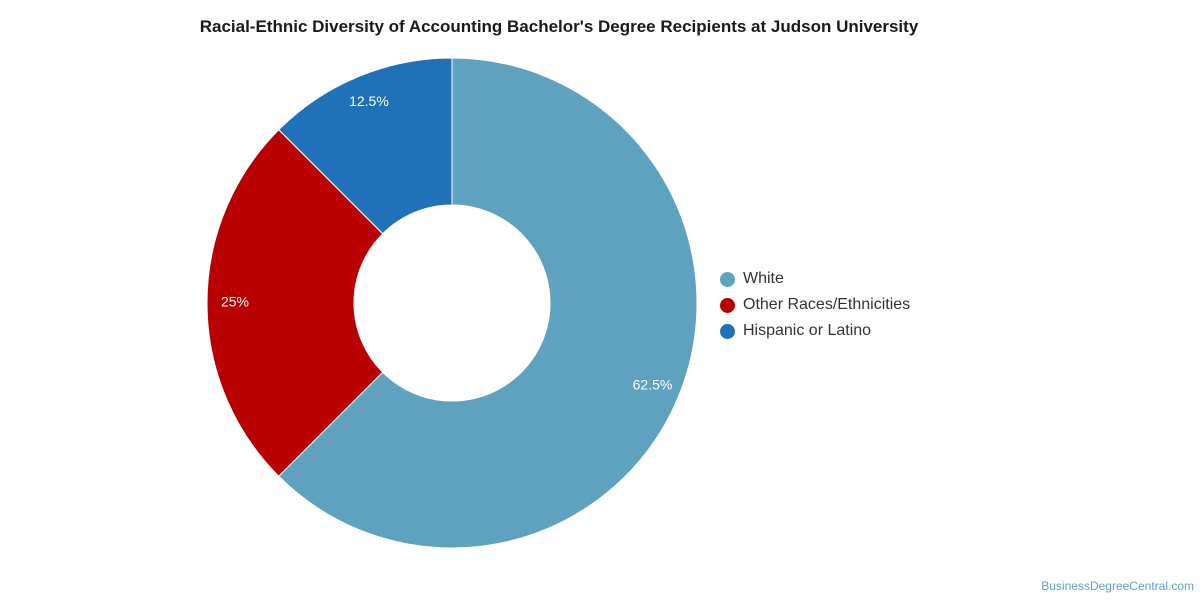 Image resolution: width=1200 pixels, height=600 pixels. Describe the element at coordinates (727, 331) in the screenshot. I see `legend-swatch-hispanic` at that location.